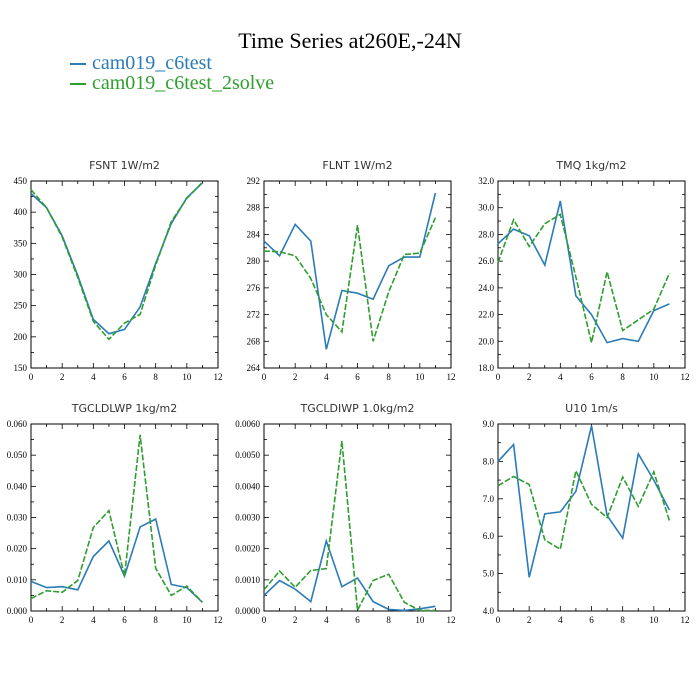 Image resolution: width=700 pixels, height=700 pixels. I want to click on y-tick-label: 150, so click(21, 368).